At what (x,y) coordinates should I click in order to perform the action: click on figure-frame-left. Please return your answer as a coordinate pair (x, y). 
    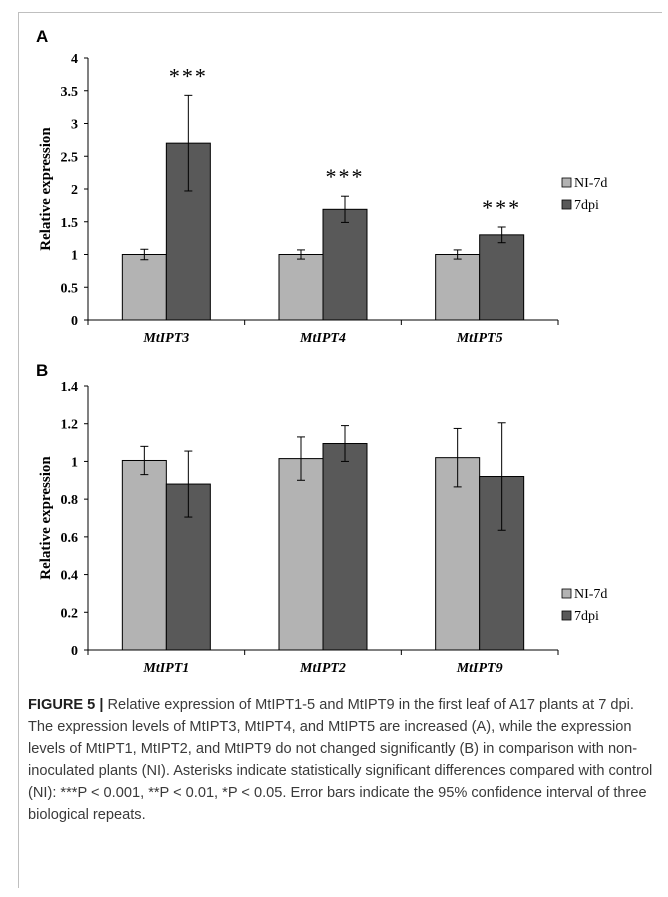
    Looking at the image, I should click on (18, 450).